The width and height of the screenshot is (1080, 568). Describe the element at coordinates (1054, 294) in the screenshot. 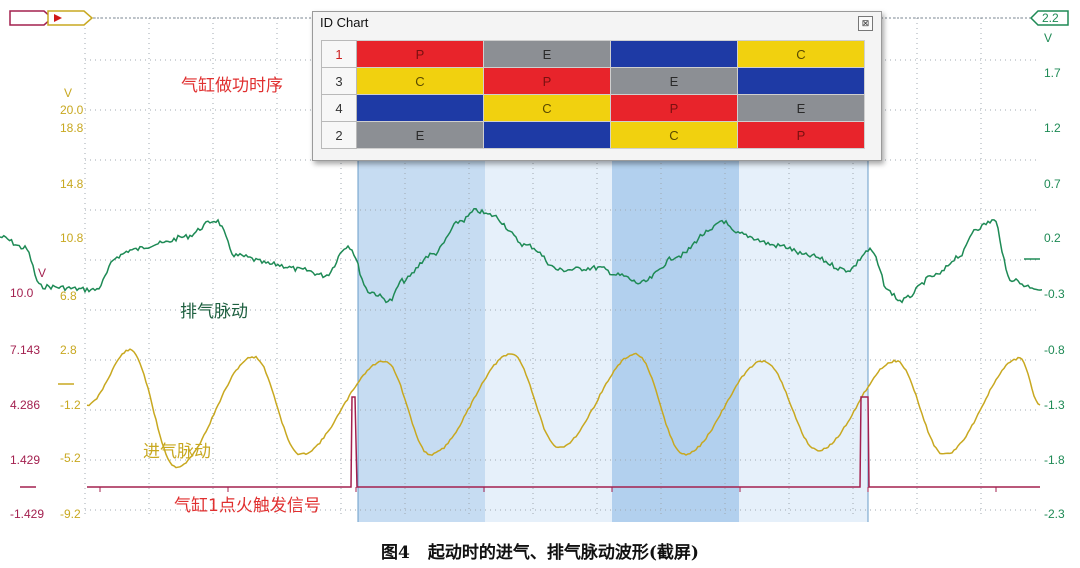

I see `axis-tick-right: -0.3` at that location.